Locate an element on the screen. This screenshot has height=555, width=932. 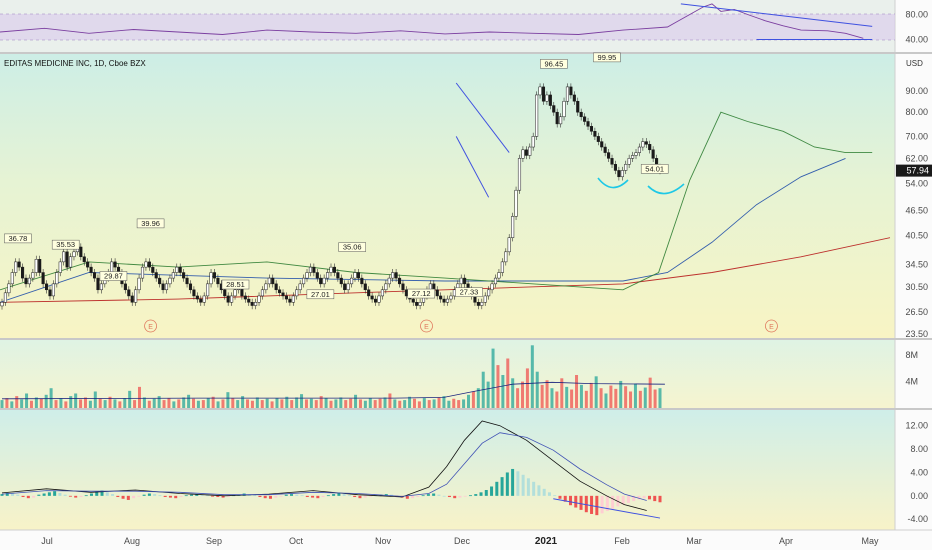
rsi-band is located at coordinates (447, 27).